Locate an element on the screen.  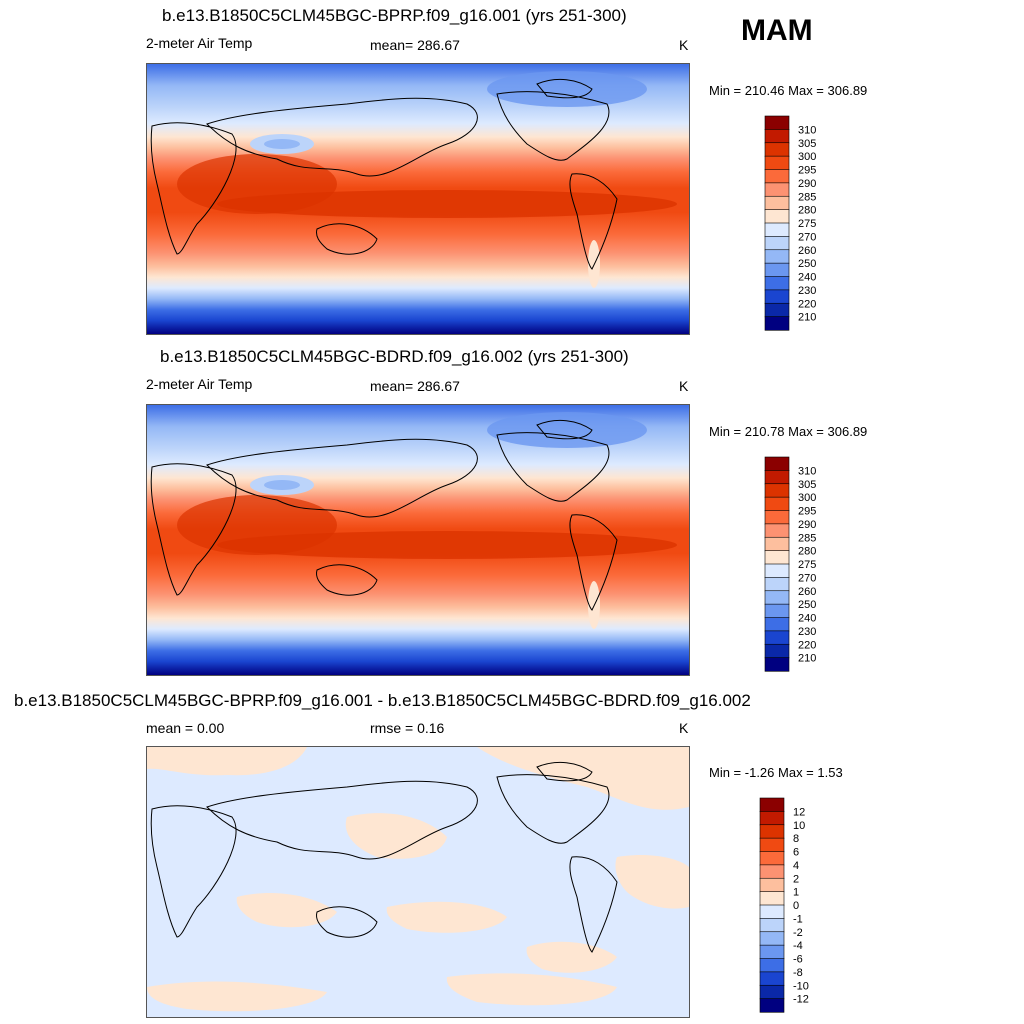
panel-1-minmax: Min = 210.46 Max = 306.89 is located at coordinates (788, 90).